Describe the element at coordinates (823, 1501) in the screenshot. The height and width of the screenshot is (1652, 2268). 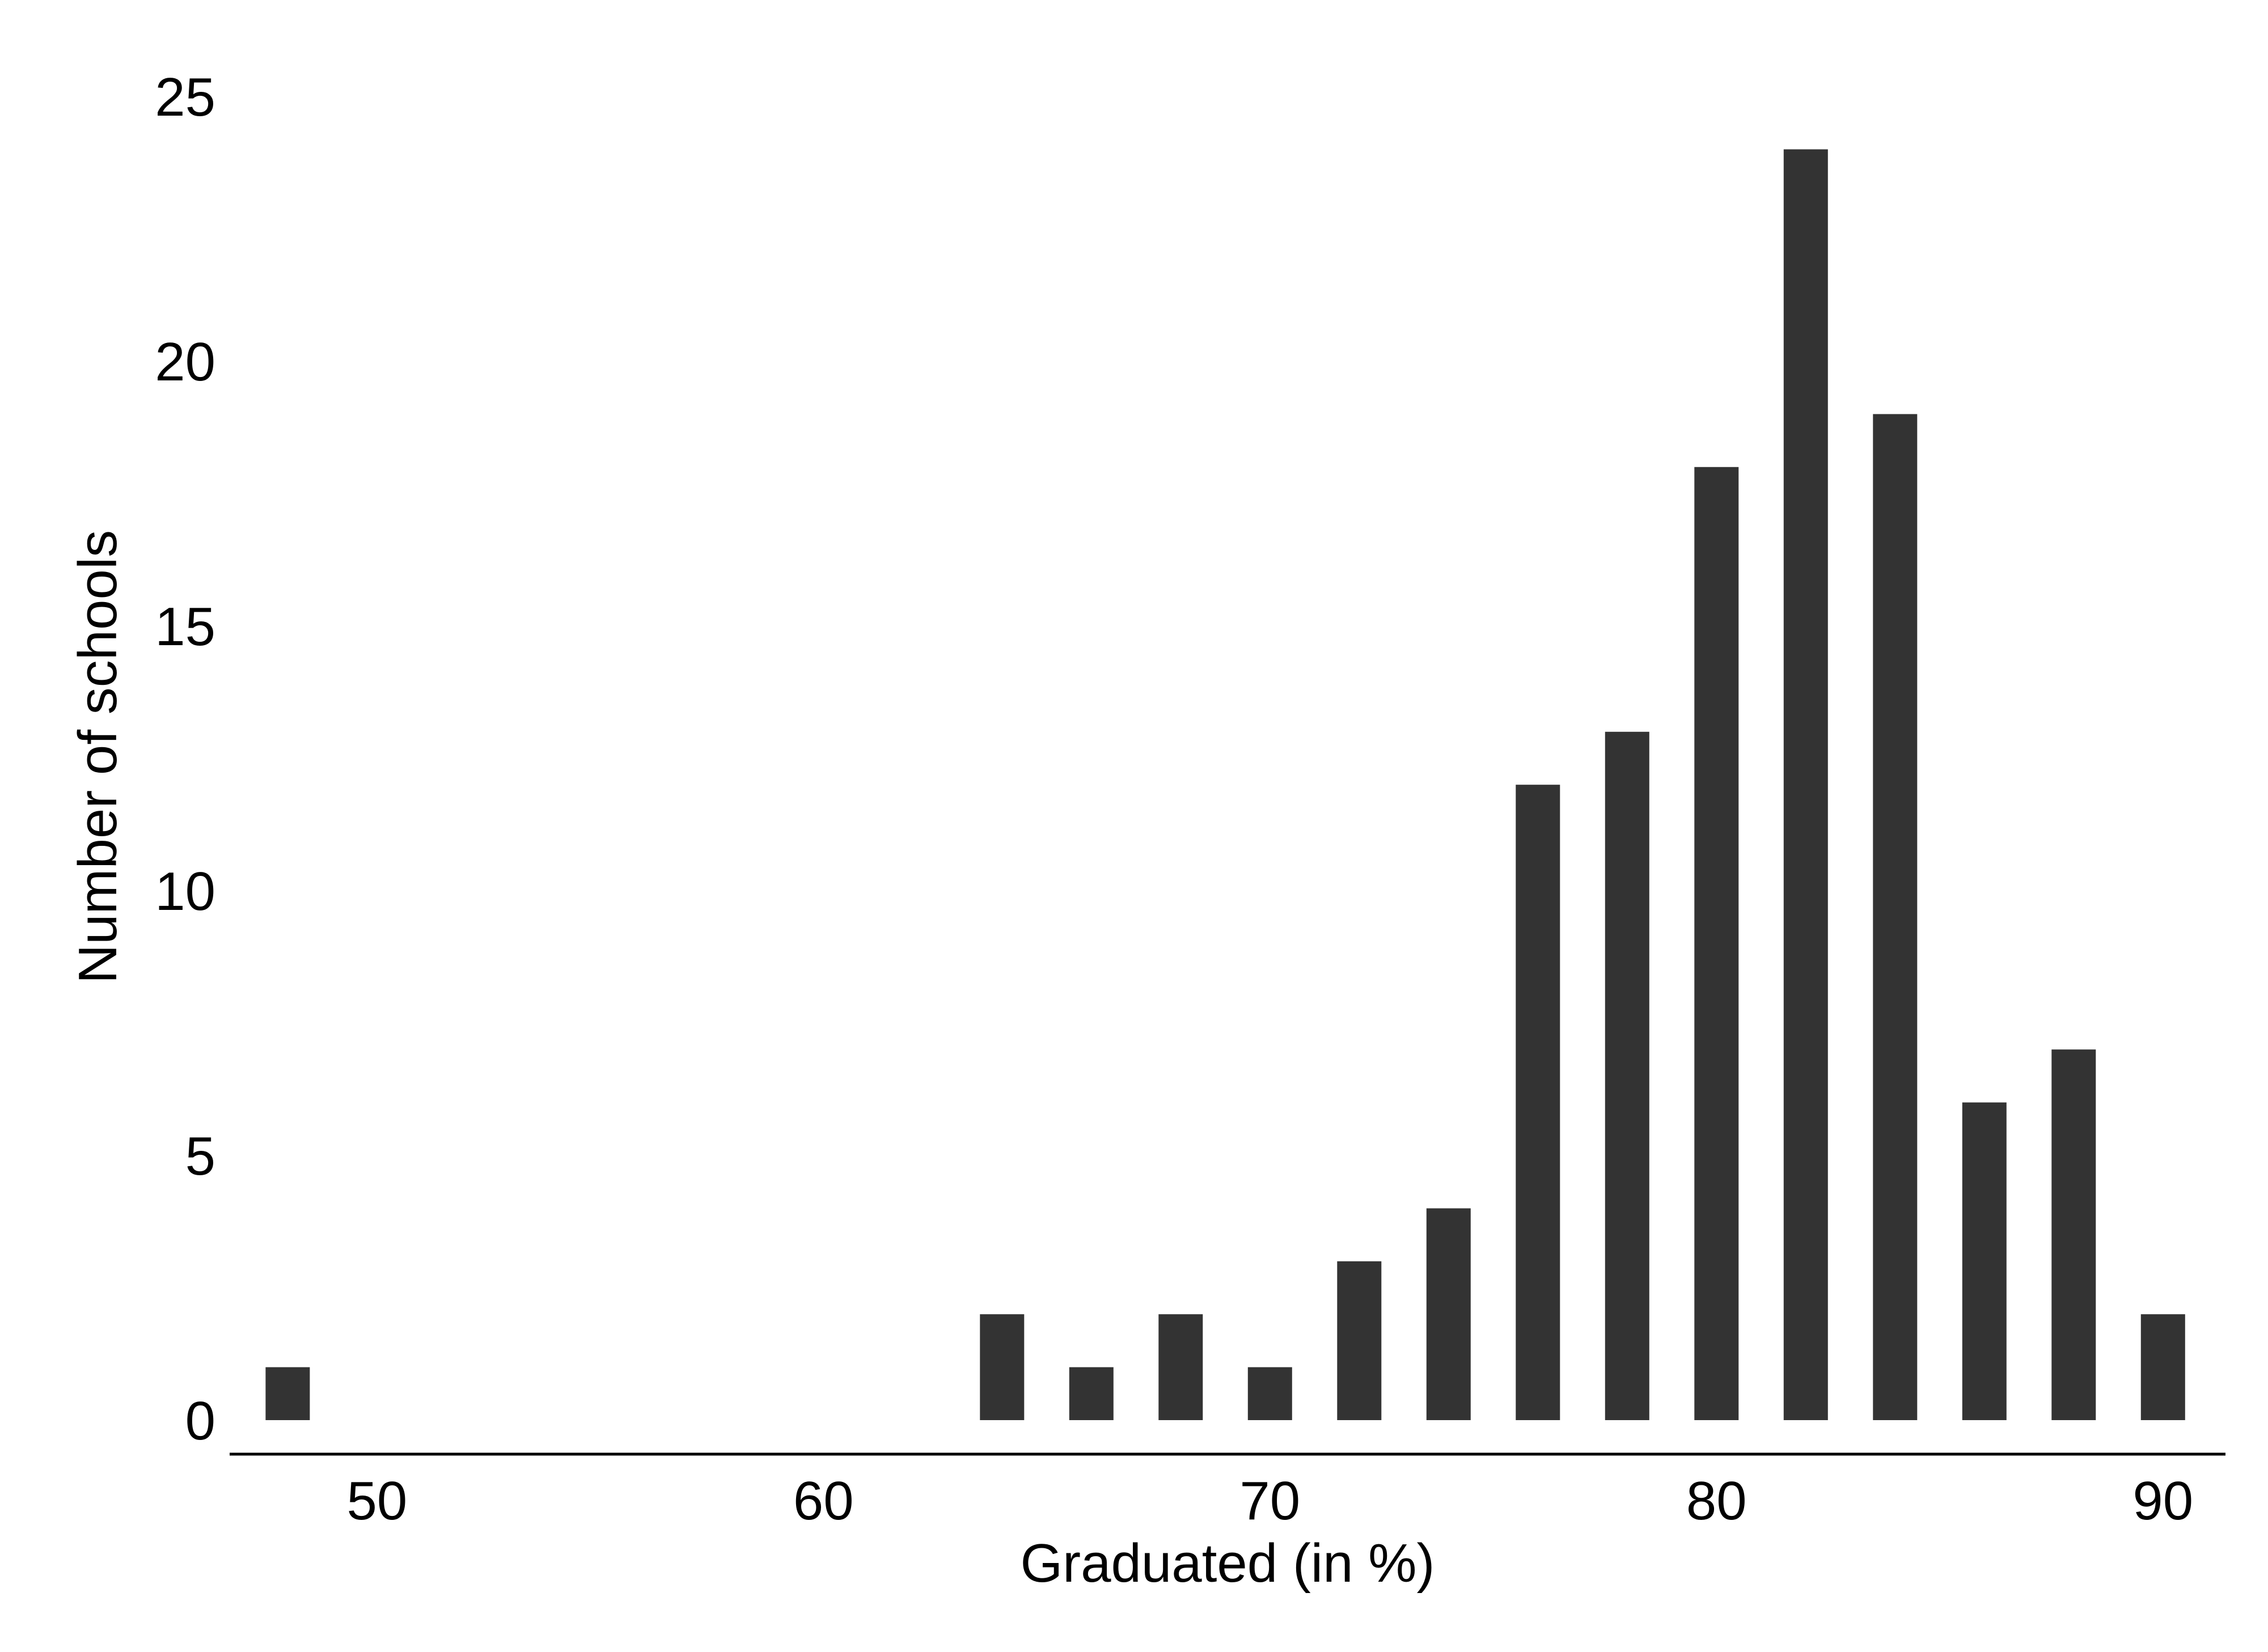
I see `x-tick-label: 60` at that location.